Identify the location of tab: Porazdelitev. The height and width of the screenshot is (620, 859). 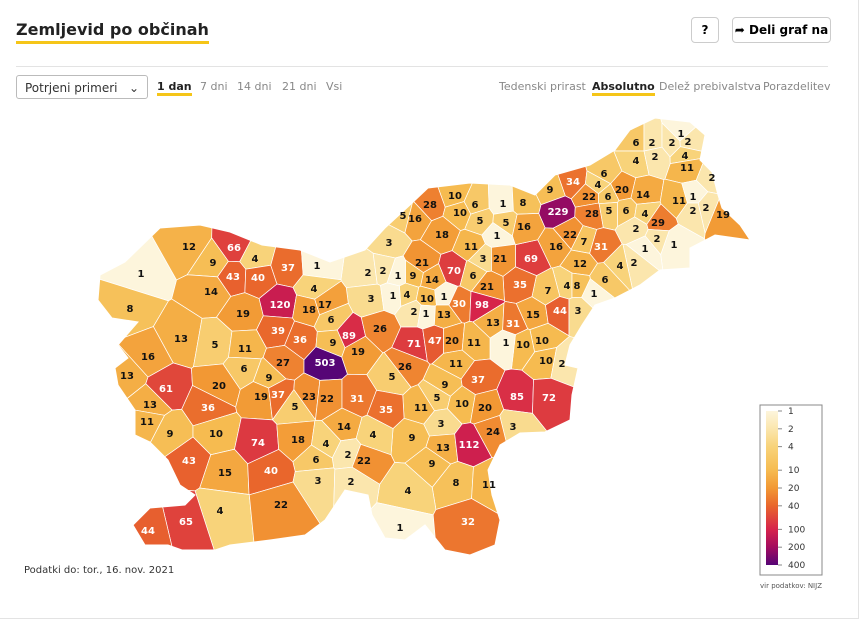
(797, 86).